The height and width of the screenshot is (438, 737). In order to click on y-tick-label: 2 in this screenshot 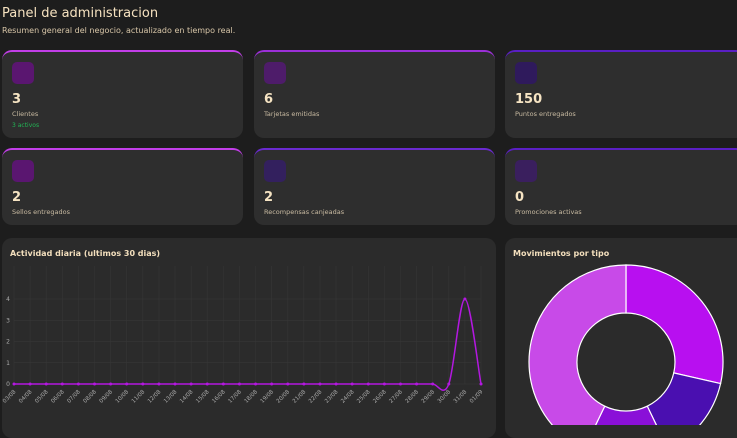, I will do `click(8, 342)`.